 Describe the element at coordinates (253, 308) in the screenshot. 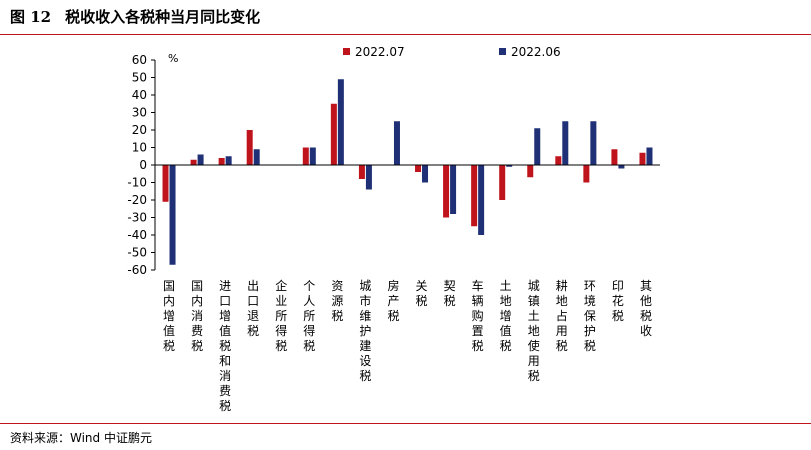

I see `x-category-label: 出口退税` at that location.